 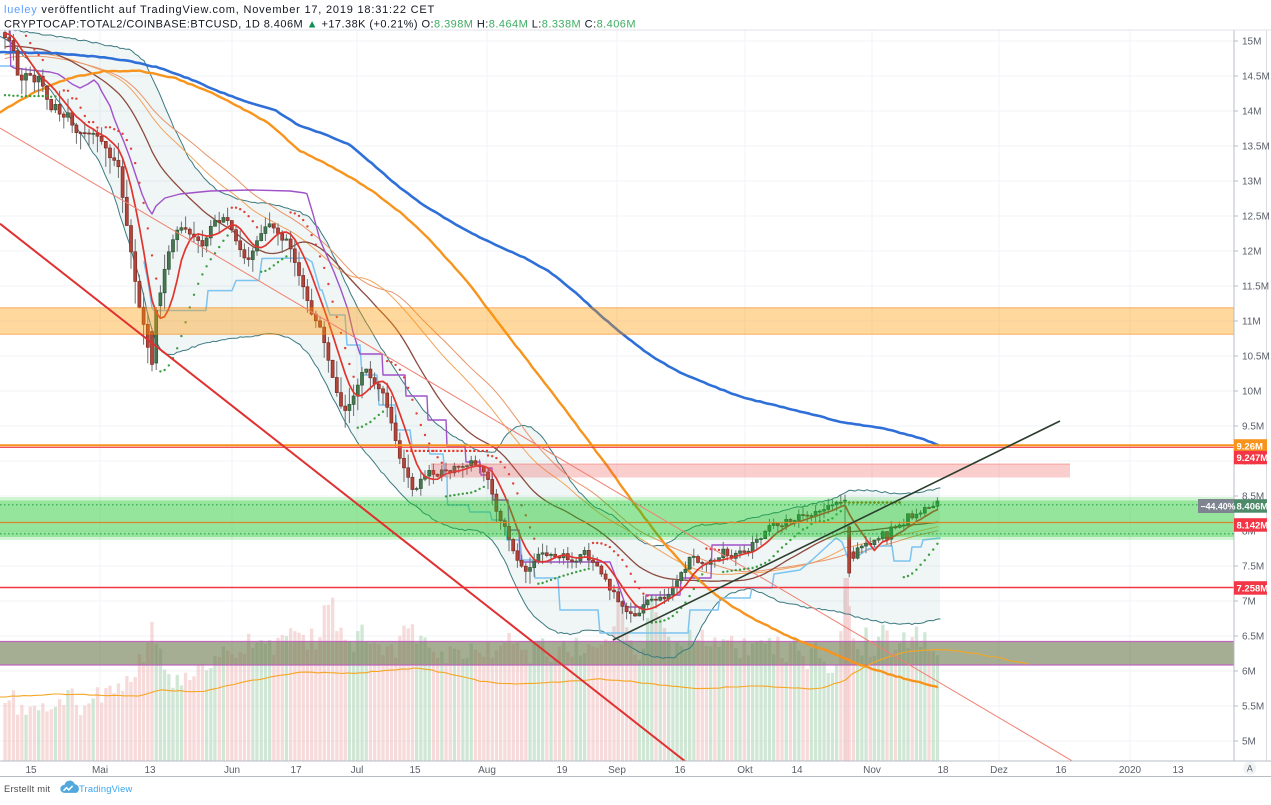 I want to click on svg-text: Dez, so click(x=999, y=770).